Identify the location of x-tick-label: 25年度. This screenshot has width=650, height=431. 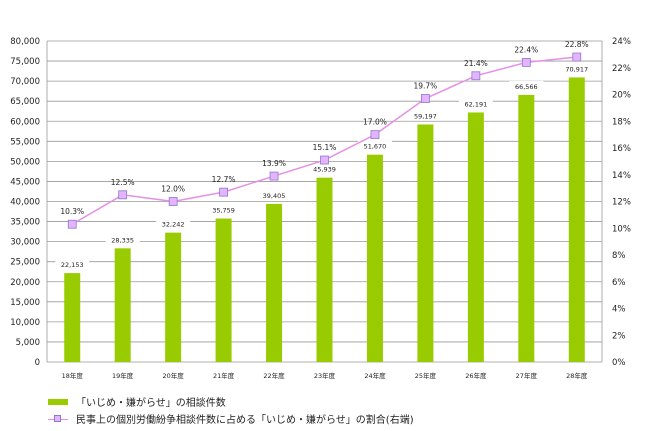
(426, 375).